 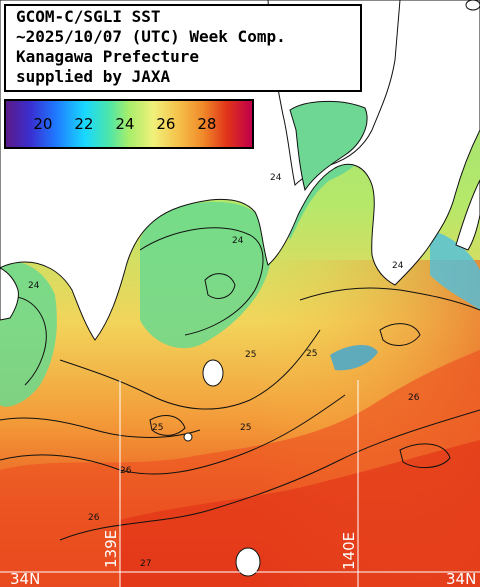 I want to click on title-line-region: Kanagawa Prefecture, so click(x=108, y=56).